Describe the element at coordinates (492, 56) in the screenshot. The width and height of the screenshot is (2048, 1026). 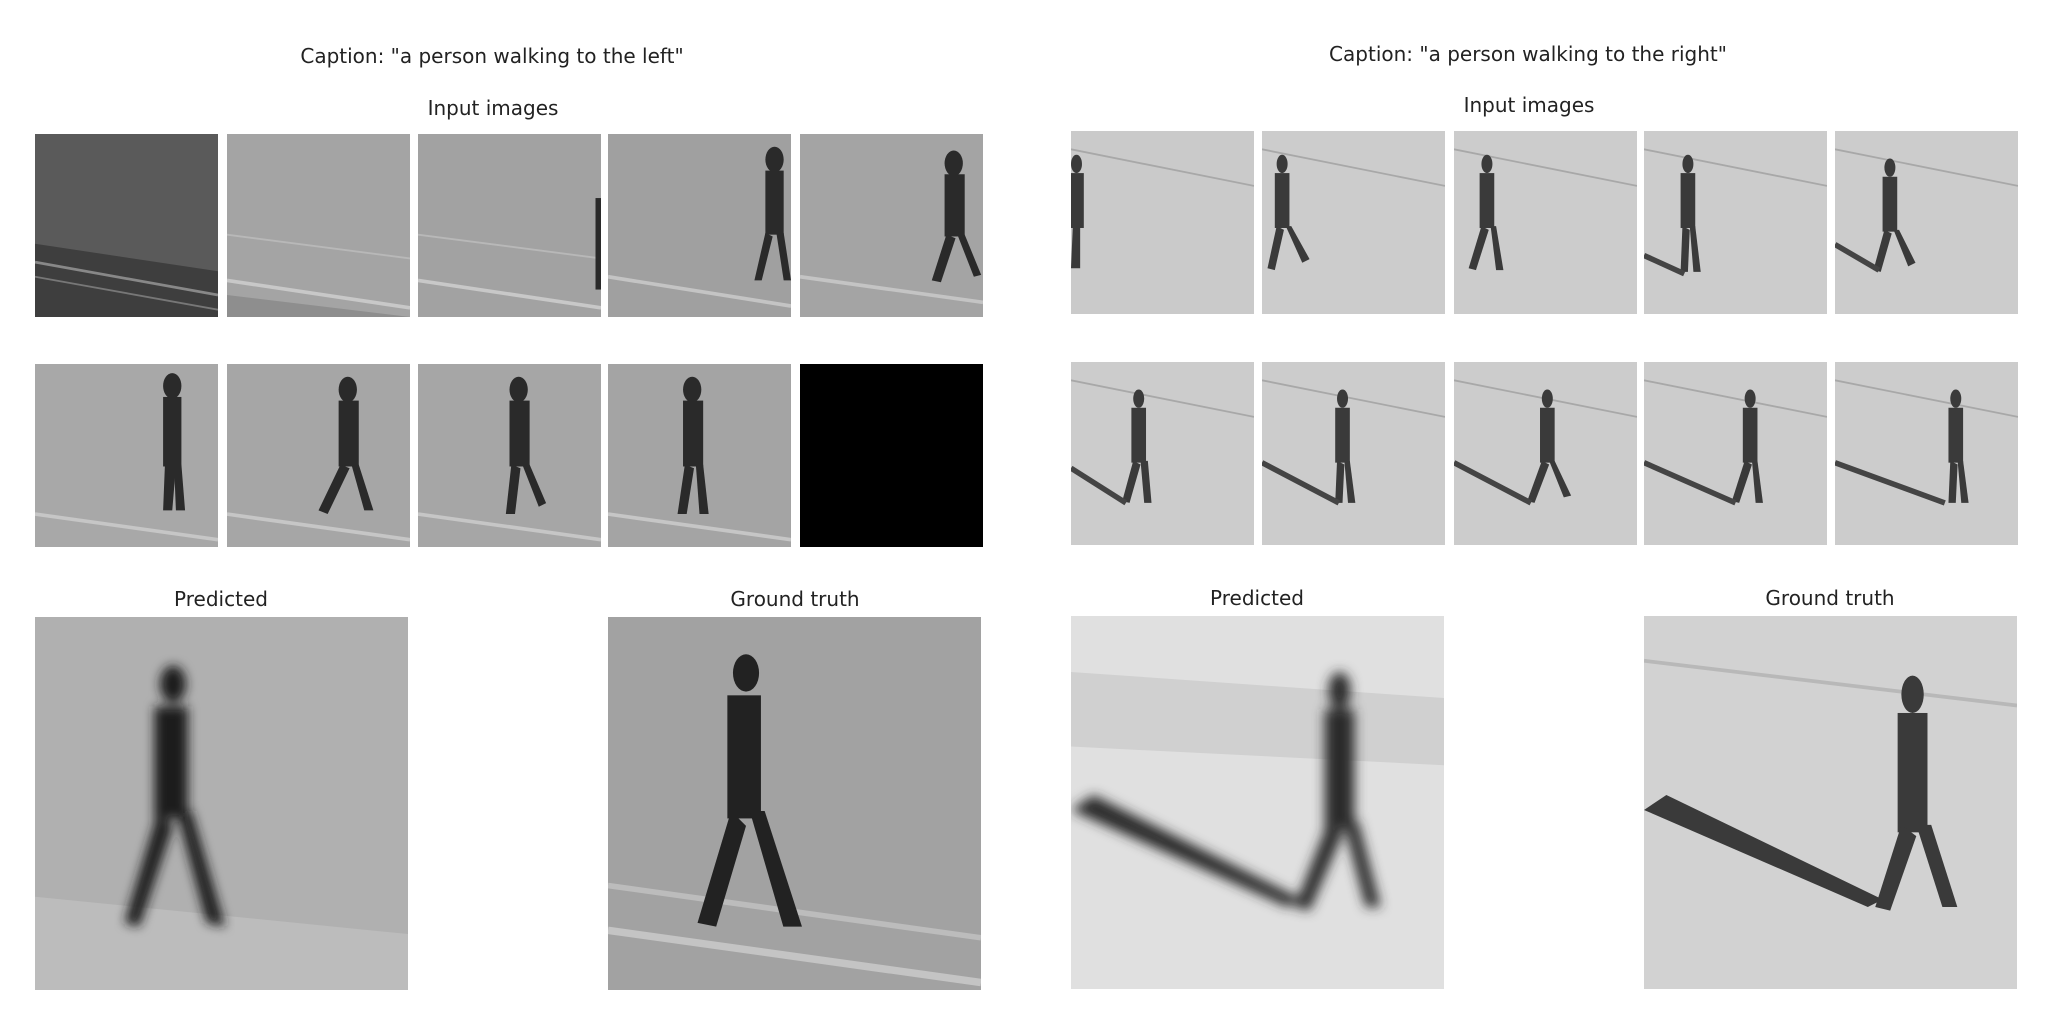
I see `caption-left: Caption: "a person walking to the left"` at that location.